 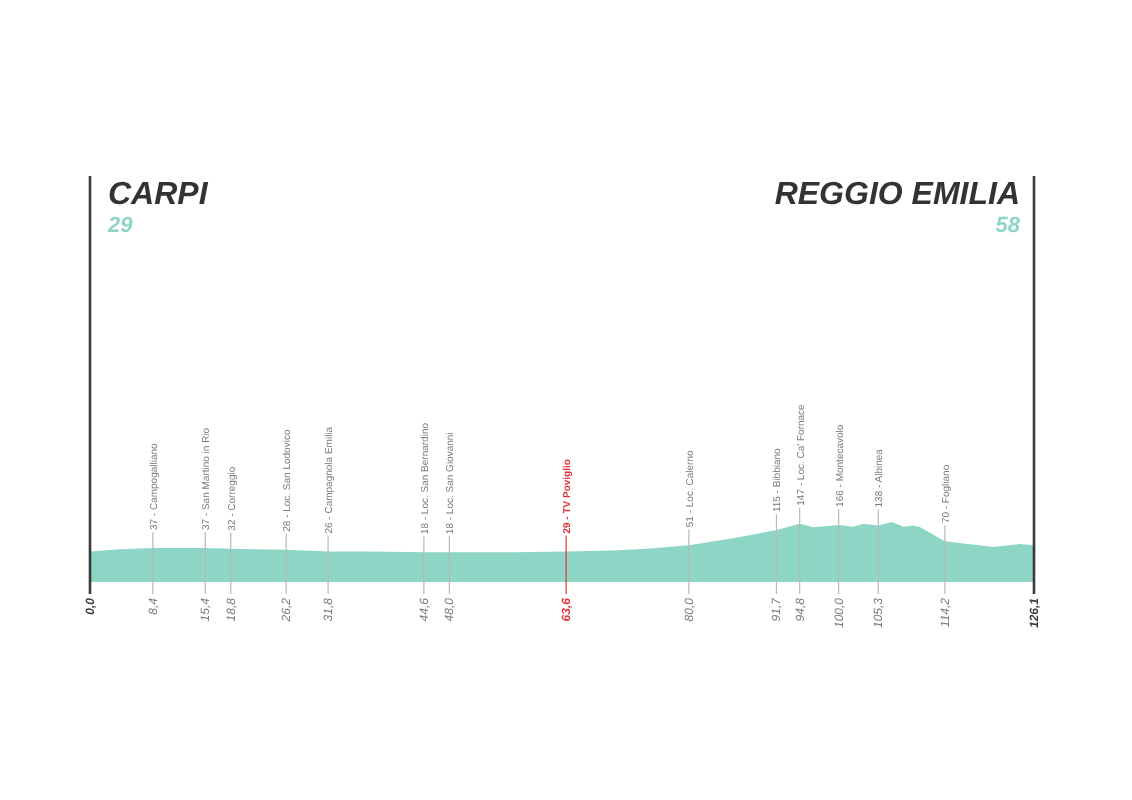 I want to click on text: REGGIO EMILIA, so click(x=897, y=195).